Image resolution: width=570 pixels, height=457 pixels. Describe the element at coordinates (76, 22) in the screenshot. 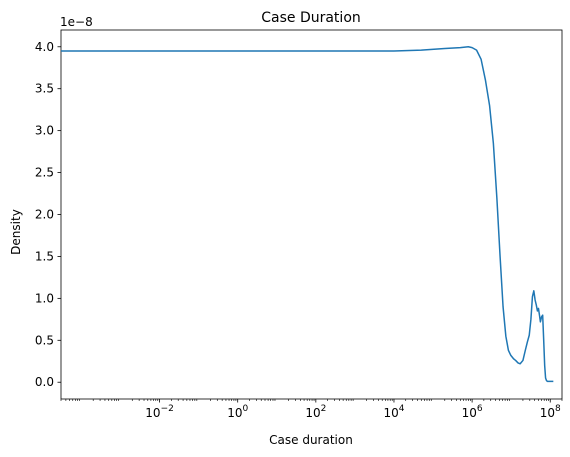

I see `y-offset-label: 1e−8` at that location.